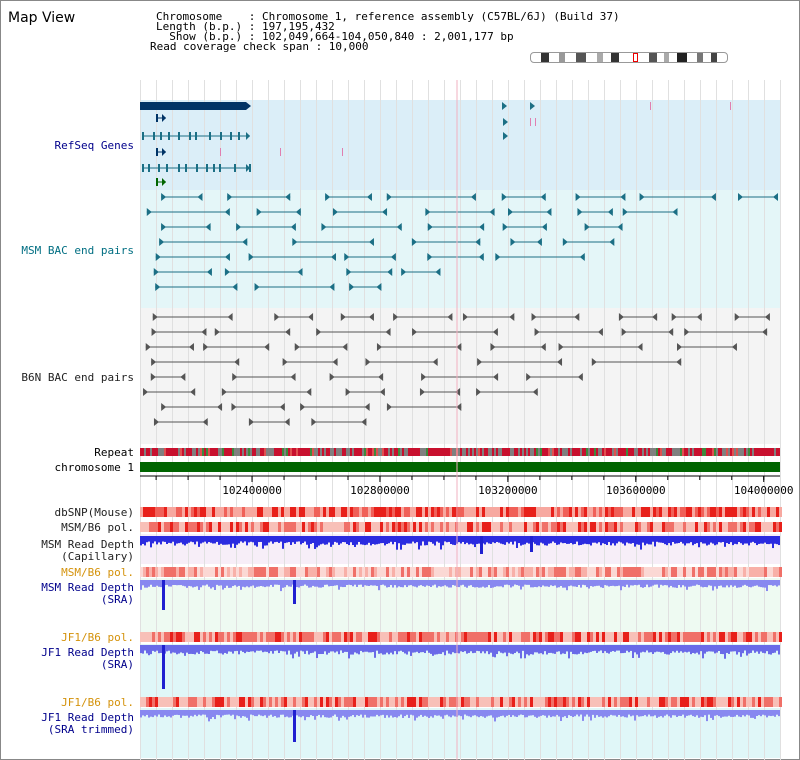 The height and width of the screenshot is (760, 800). What do you see at coordinates (114, 452) in the screenshot?
I see `label-repeat: Repeat` at bounding box center [114, 452].